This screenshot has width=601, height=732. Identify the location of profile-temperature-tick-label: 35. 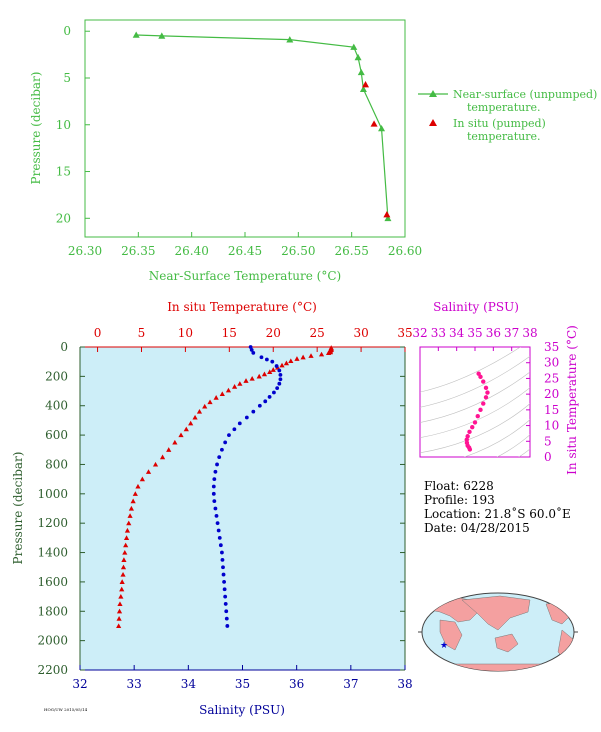
(404, 333).